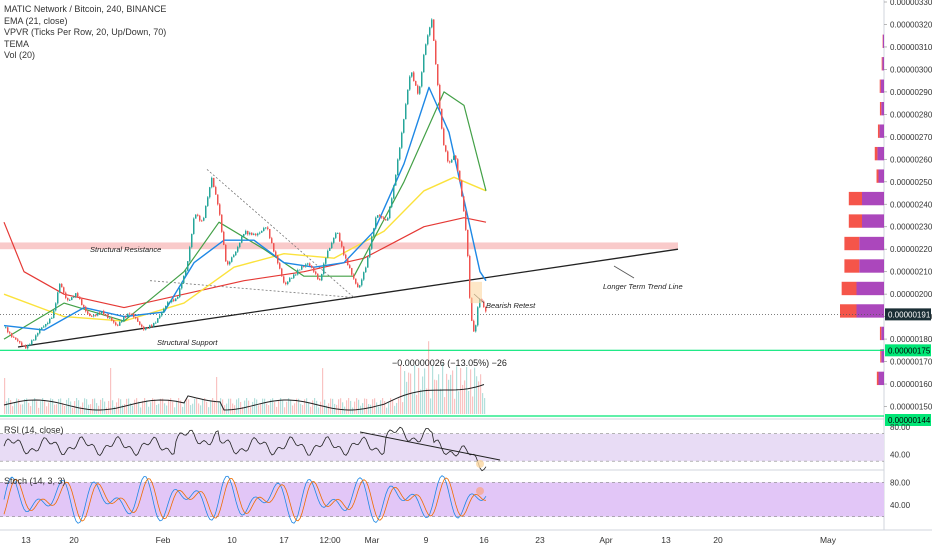 This screenshot has width=932, height=555. What do you see at coordinates (909, 350) in the screenshot?
I see `support-price-badge: 0.00000175` at bounding box center [909, 350].